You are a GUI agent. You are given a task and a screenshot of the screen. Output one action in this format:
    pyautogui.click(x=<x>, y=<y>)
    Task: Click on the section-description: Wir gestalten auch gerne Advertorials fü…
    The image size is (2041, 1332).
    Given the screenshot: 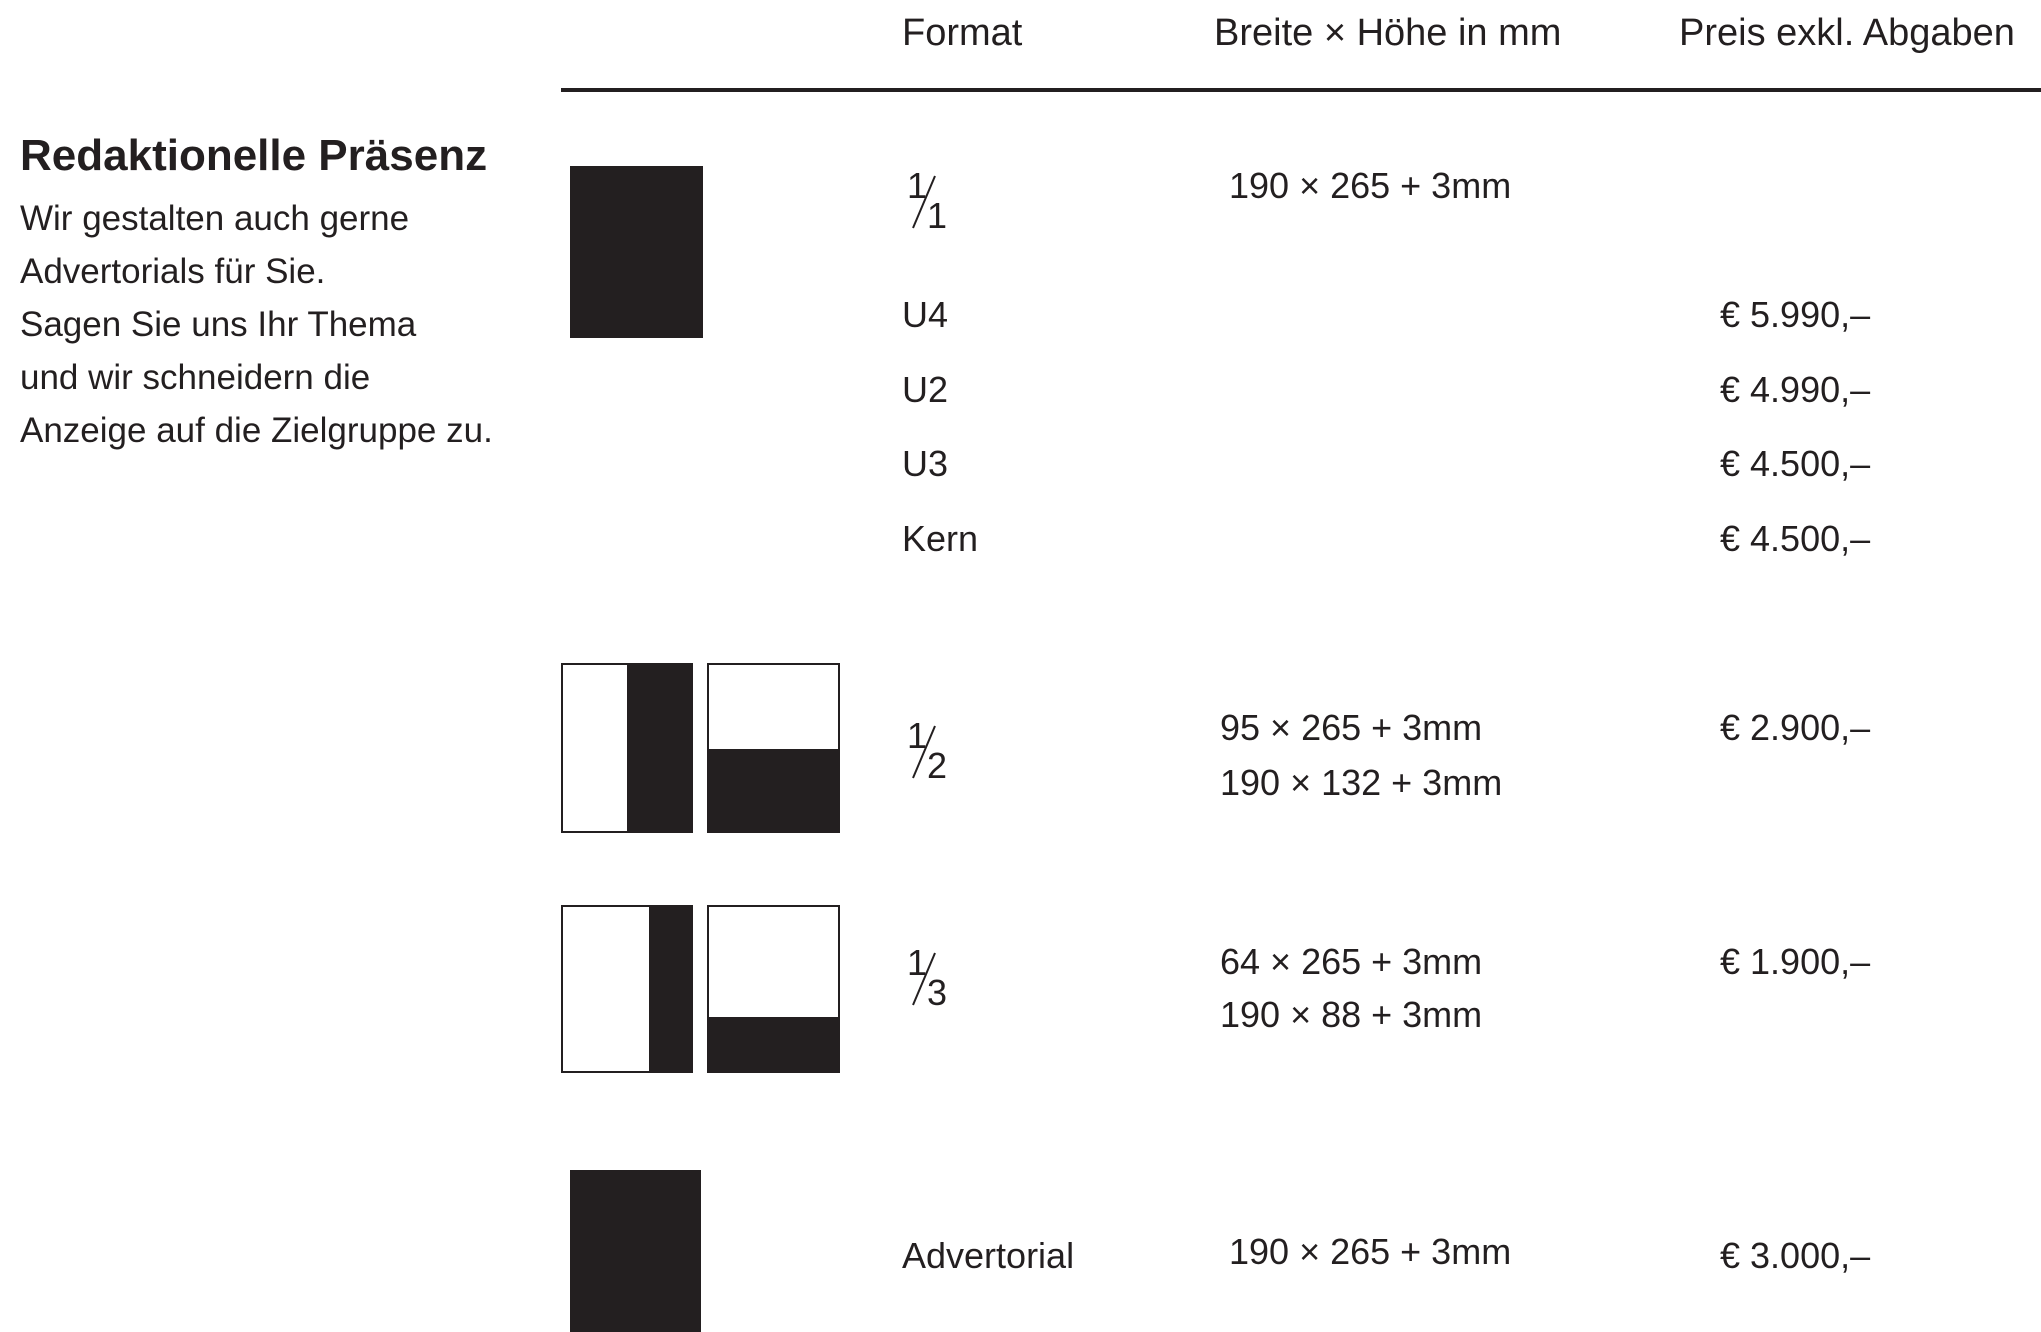 What is the action you would take?
    pyautogui.click(x=256, y=324)
    